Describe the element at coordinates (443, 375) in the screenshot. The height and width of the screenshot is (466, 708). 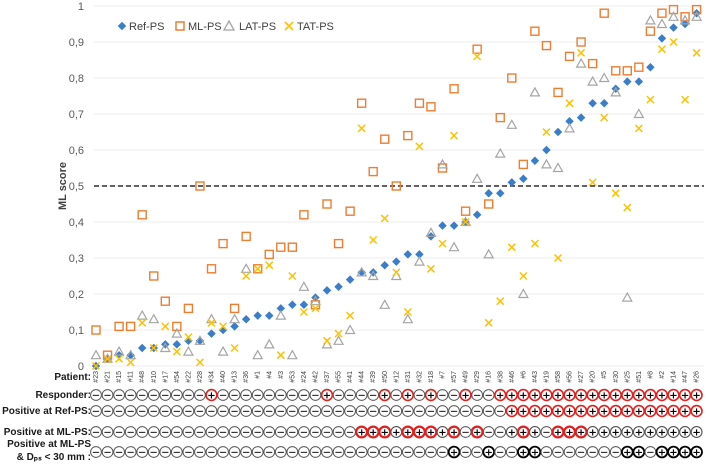
I see `patient-tick-label: #7` at that location.